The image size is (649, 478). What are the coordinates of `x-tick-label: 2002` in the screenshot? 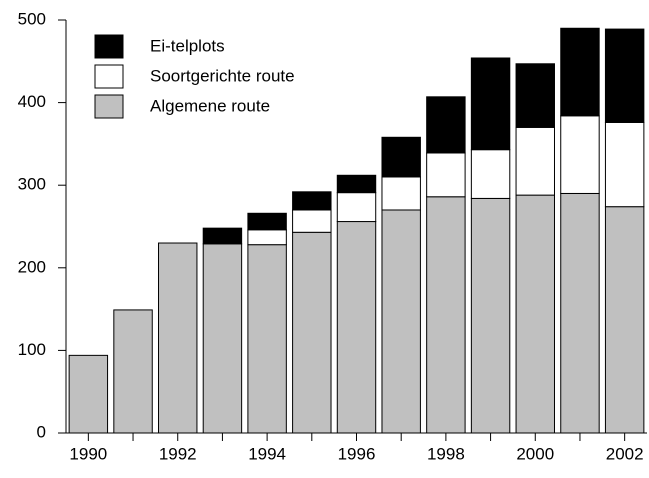 It's located at (625, 453).